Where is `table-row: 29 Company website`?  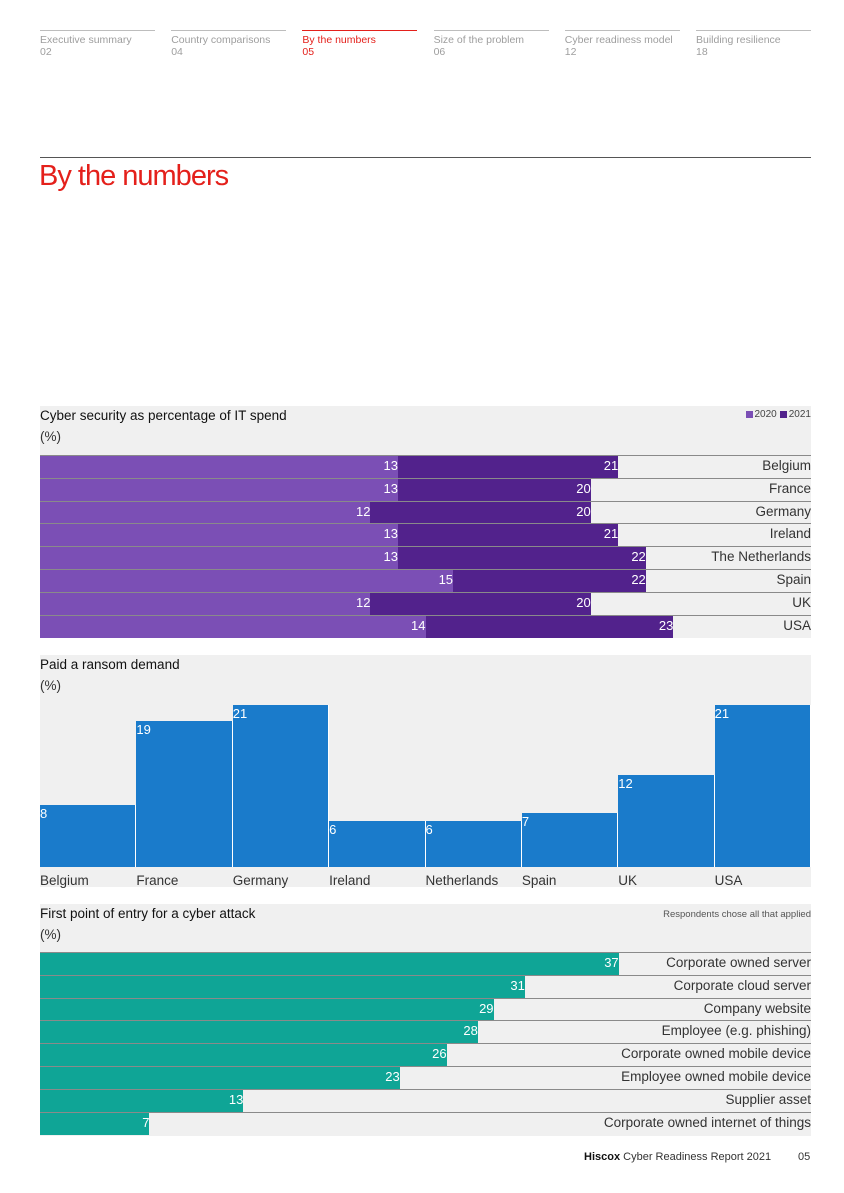 table-row: 29 Company website is located at coordinates (425, 1009).